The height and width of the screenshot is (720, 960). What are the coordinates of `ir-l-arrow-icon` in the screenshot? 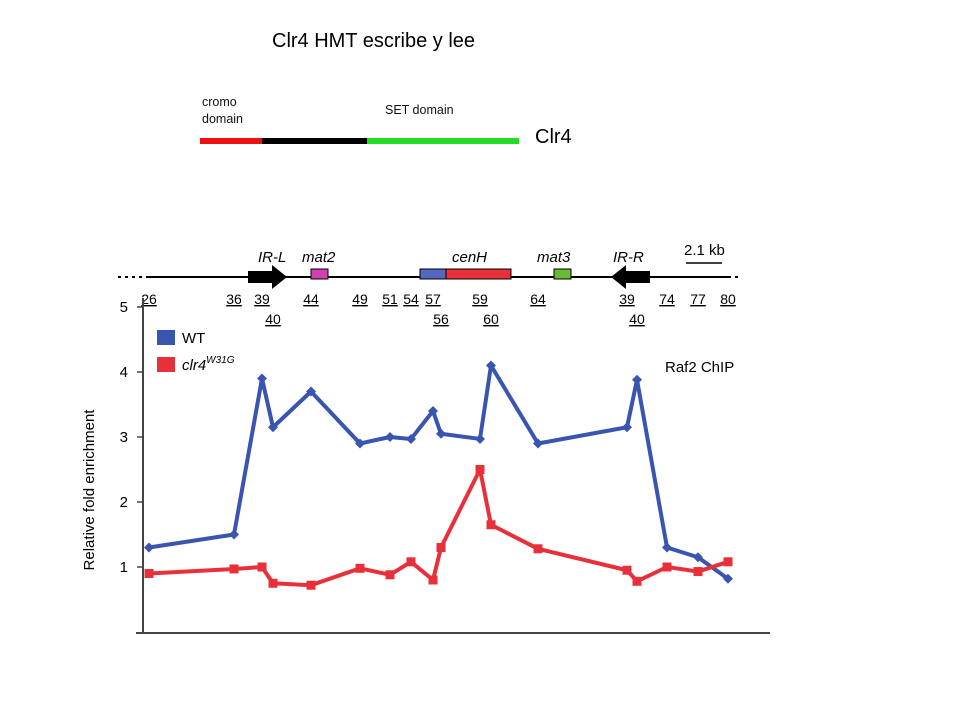 It's located at (267, 277).